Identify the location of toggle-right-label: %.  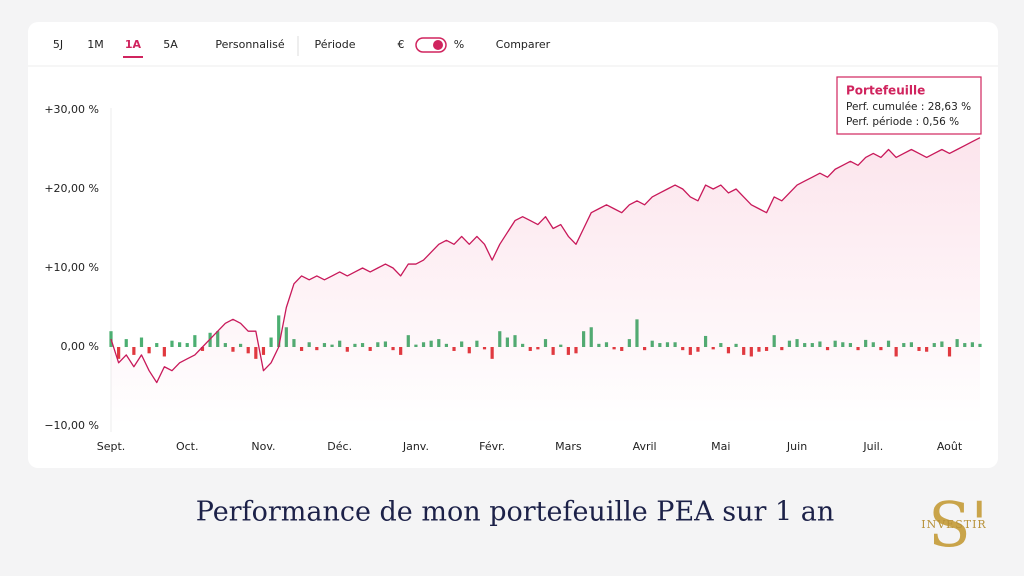
(459, 44).